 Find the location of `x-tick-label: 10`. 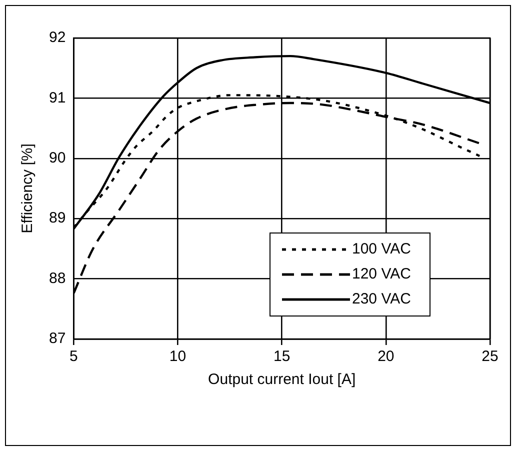

x-tick-label: 10 is located at coordinates (177, 357).